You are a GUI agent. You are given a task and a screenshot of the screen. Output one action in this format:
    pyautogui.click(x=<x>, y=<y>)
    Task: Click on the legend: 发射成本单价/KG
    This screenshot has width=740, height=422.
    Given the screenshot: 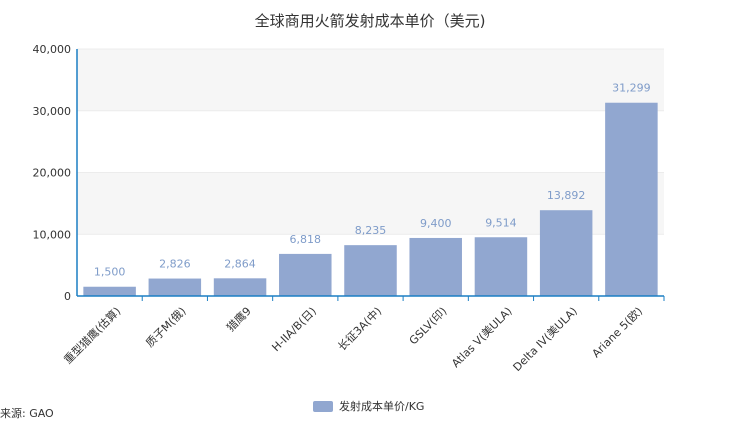 What is the action you would take?
    pyautogui.click(x=368, y=406)
    